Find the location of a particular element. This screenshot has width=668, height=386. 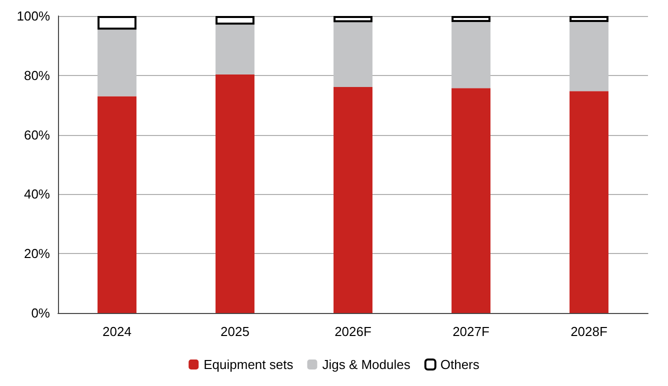

x-tick-label: 2028F is located at coordinates (589, 331).